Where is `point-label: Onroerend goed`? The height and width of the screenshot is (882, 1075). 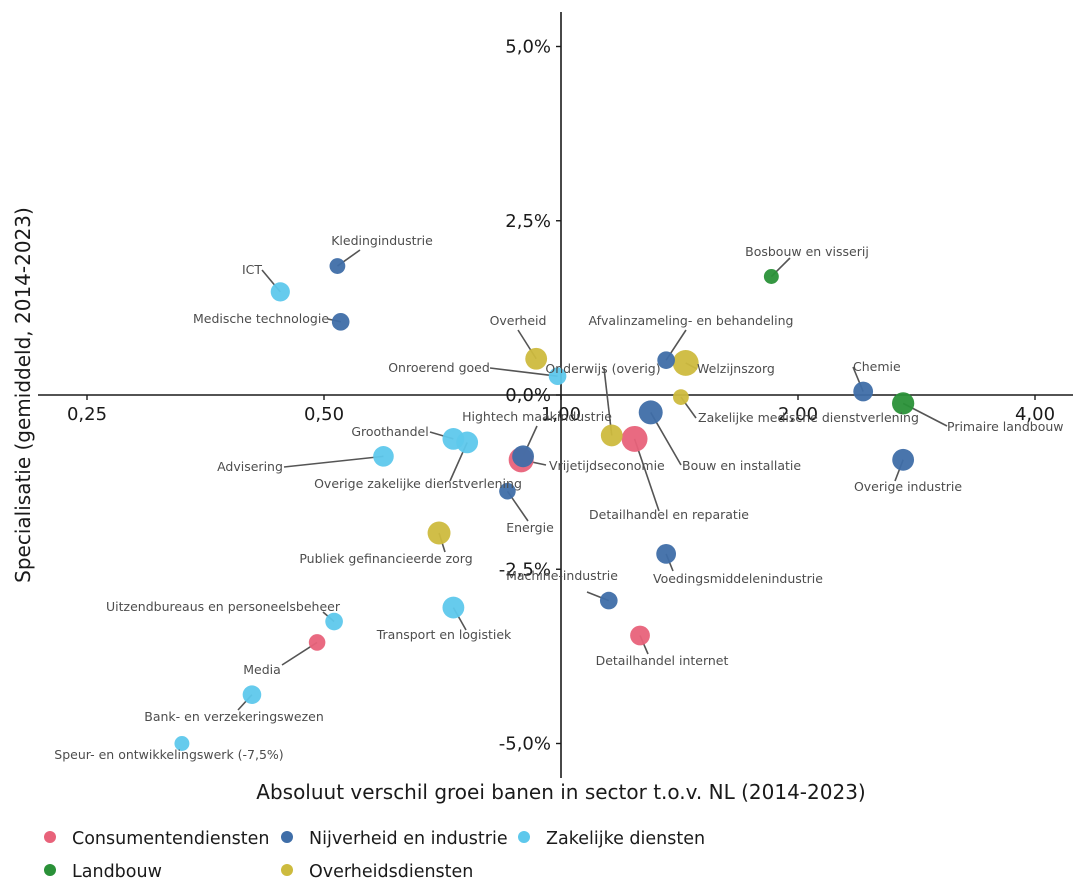 point-label: Onroerend goed is located at coordinates (439, 367).